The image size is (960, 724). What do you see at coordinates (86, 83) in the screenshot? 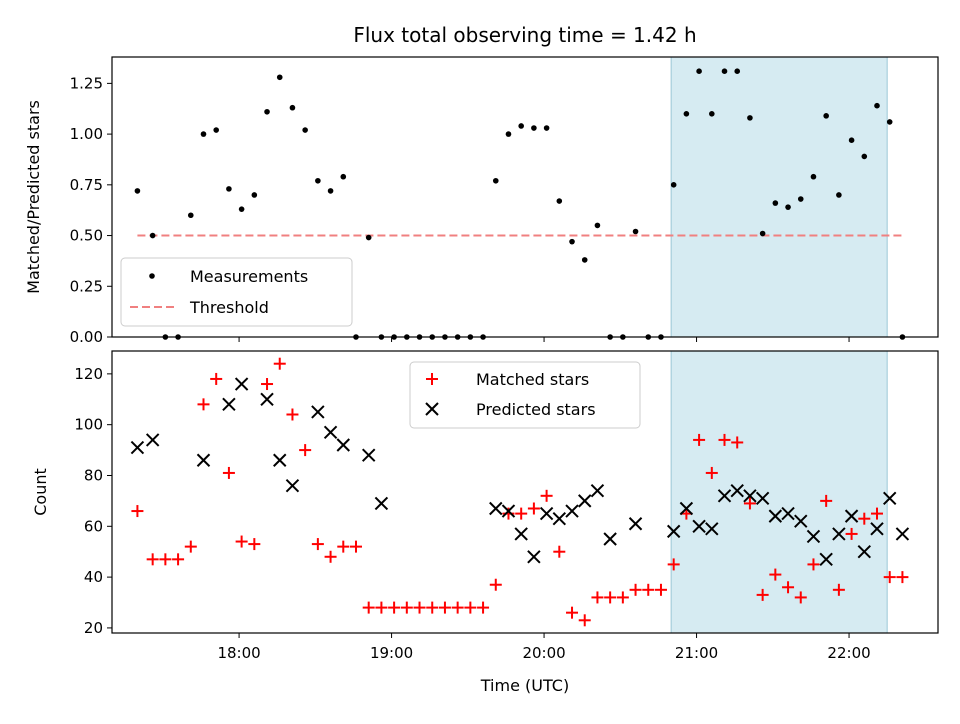
I see `top-ytick-label: 1.25` at bounding box center [86, 83].